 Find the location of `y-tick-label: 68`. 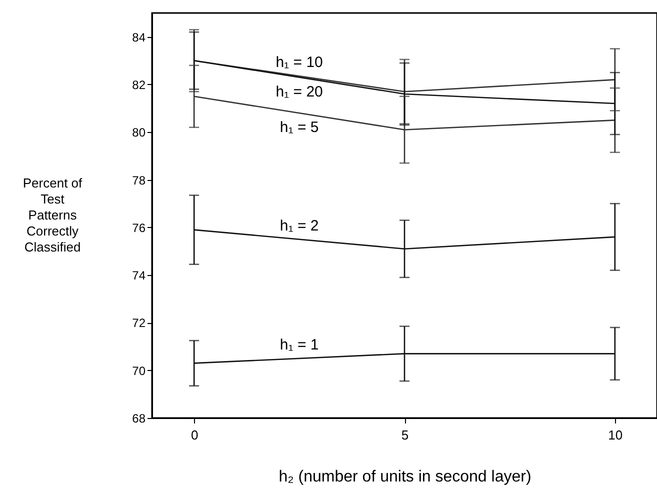

y-tick-label: 68 is located at coordinates (139, 419).